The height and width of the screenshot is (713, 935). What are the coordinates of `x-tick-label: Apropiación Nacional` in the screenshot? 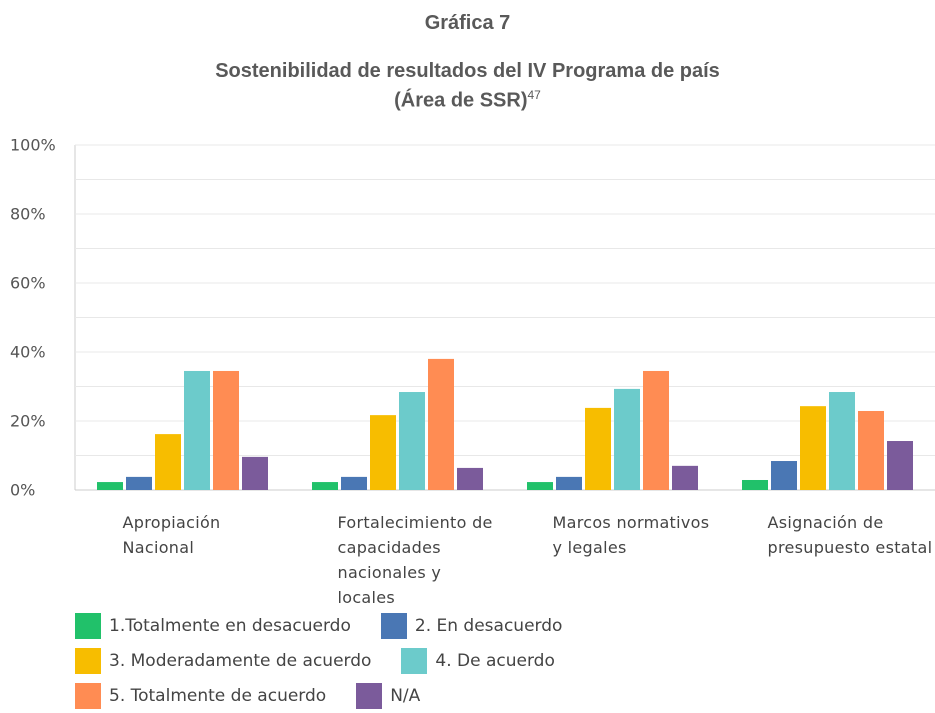 It's located at (171, 535).